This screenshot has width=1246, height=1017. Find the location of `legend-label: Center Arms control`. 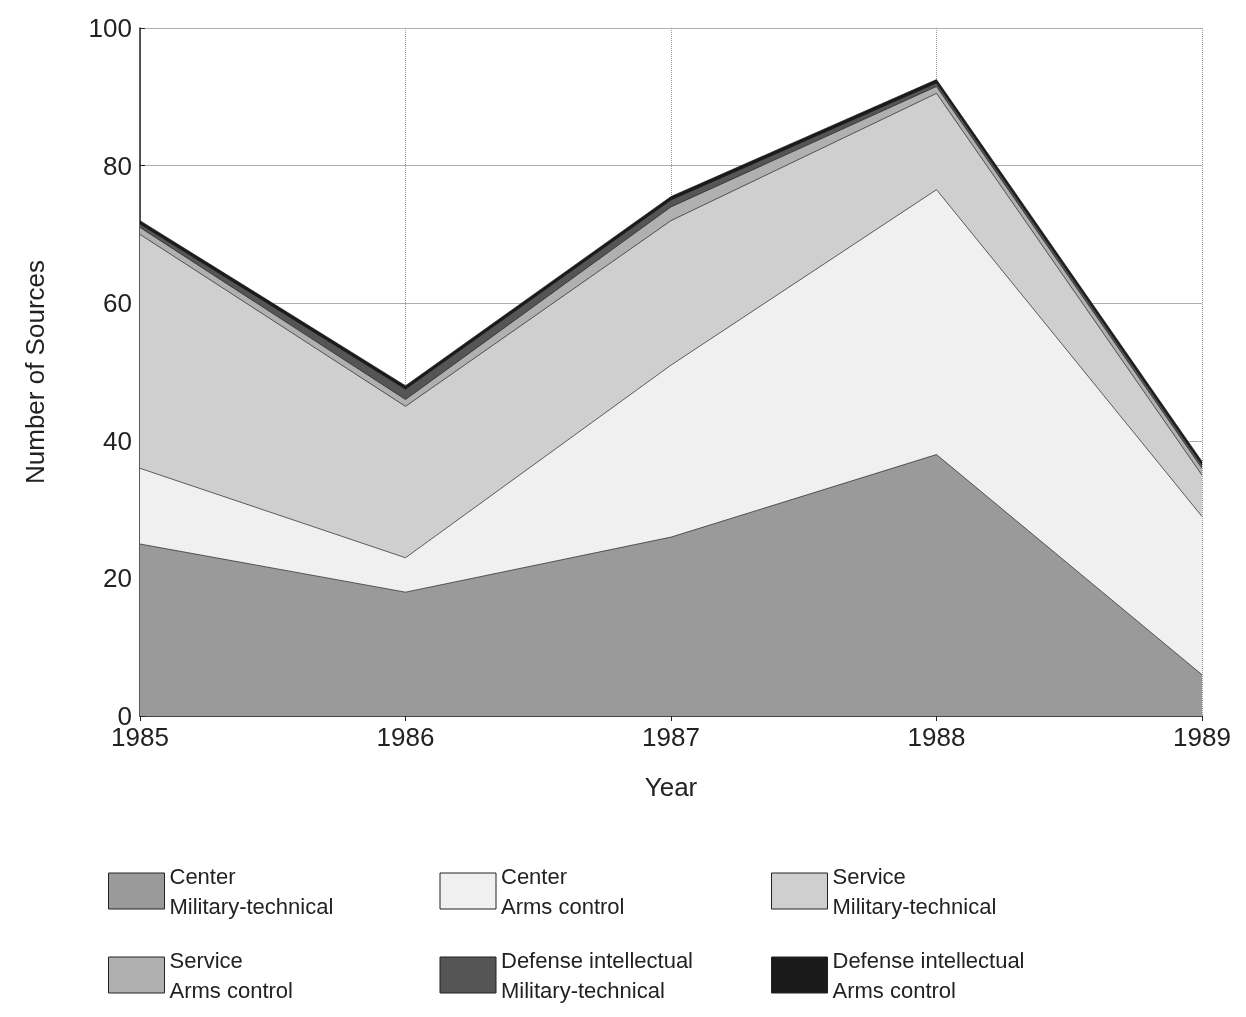

legend-label: Center Arms control is located at coordinates (563, 891).